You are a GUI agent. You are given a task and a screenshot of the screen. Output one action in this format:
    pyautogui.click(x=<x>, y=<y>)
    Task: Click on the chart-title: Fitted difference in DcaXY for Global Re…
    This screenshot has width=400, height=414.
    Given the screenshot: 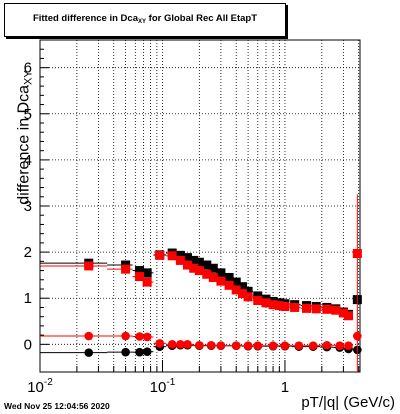 What is the action you would take?
    pyautogui.click(x=145, y=19)
    